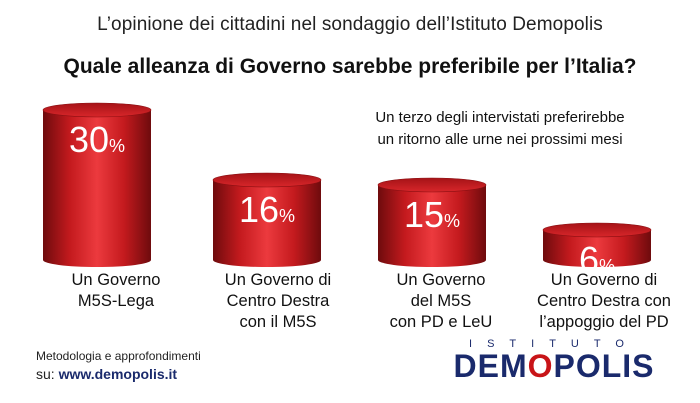  What do you see at coordinates (500, 117) in the screenshot?
I see `note-line-1: Un terzo degli intervistati preferirebbe` at bounding box center [500, 117].